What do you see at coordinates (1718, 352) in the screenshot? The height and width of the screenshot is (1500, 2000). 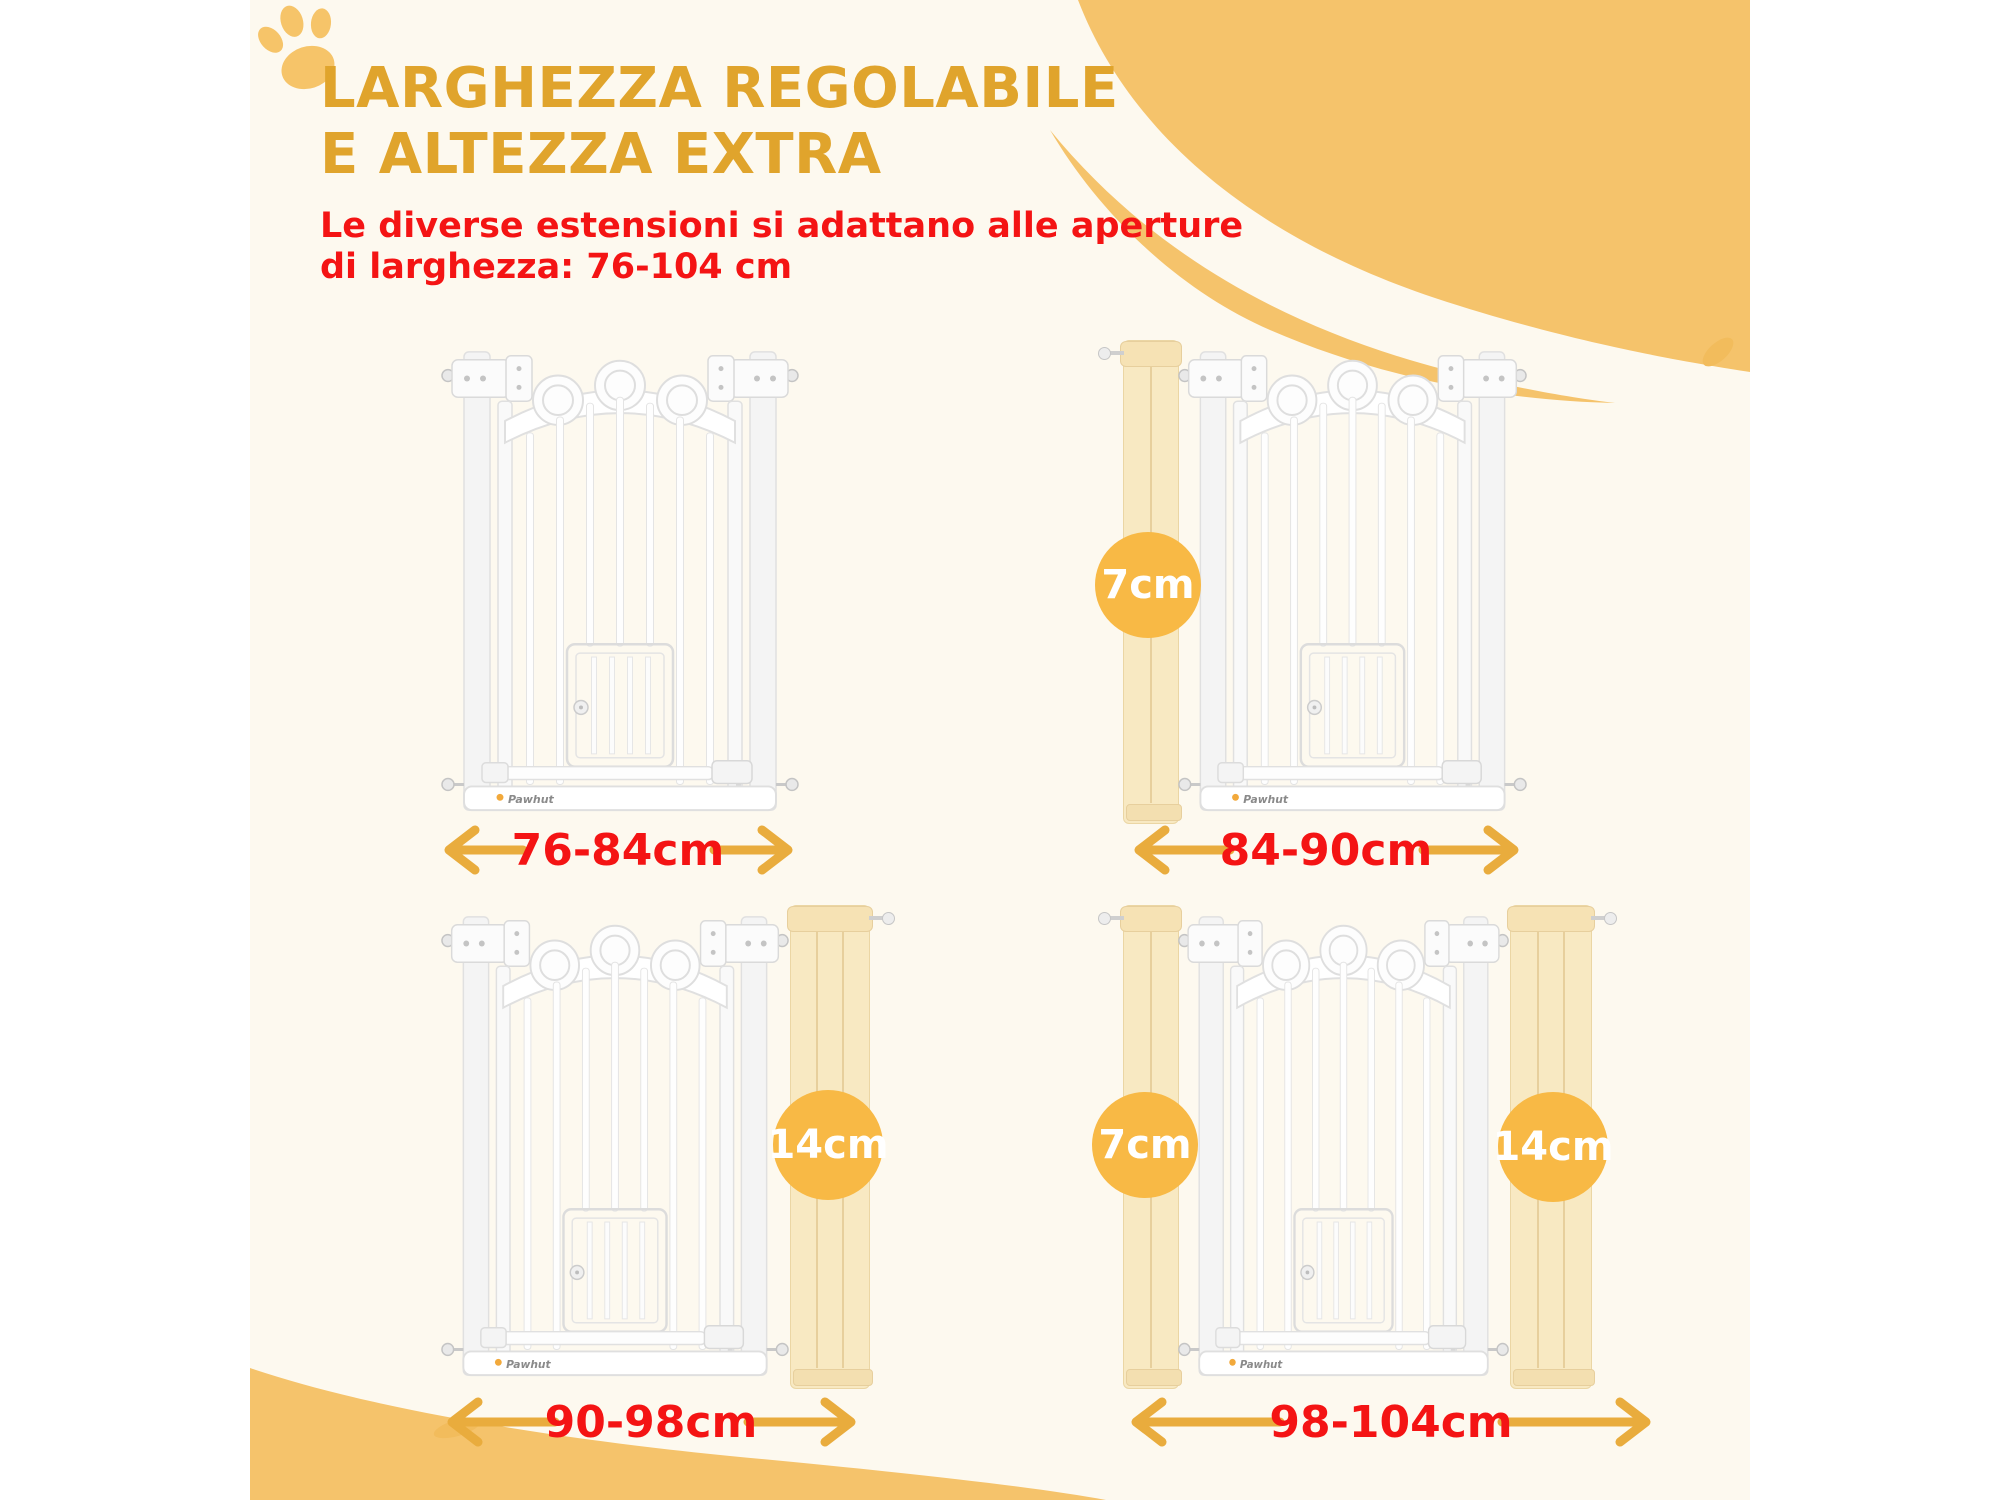 I see `leaf-icon` at bounding box center [1718, 352].